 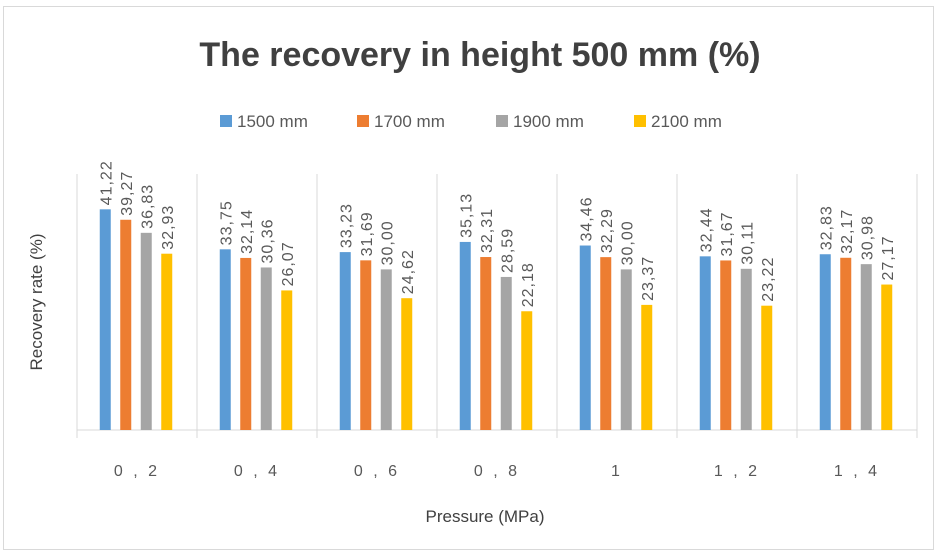 What do you see at coordinates (507, 250) in the screenshot?
I see `data-label: 28,59` at bounding box center [507, 250].